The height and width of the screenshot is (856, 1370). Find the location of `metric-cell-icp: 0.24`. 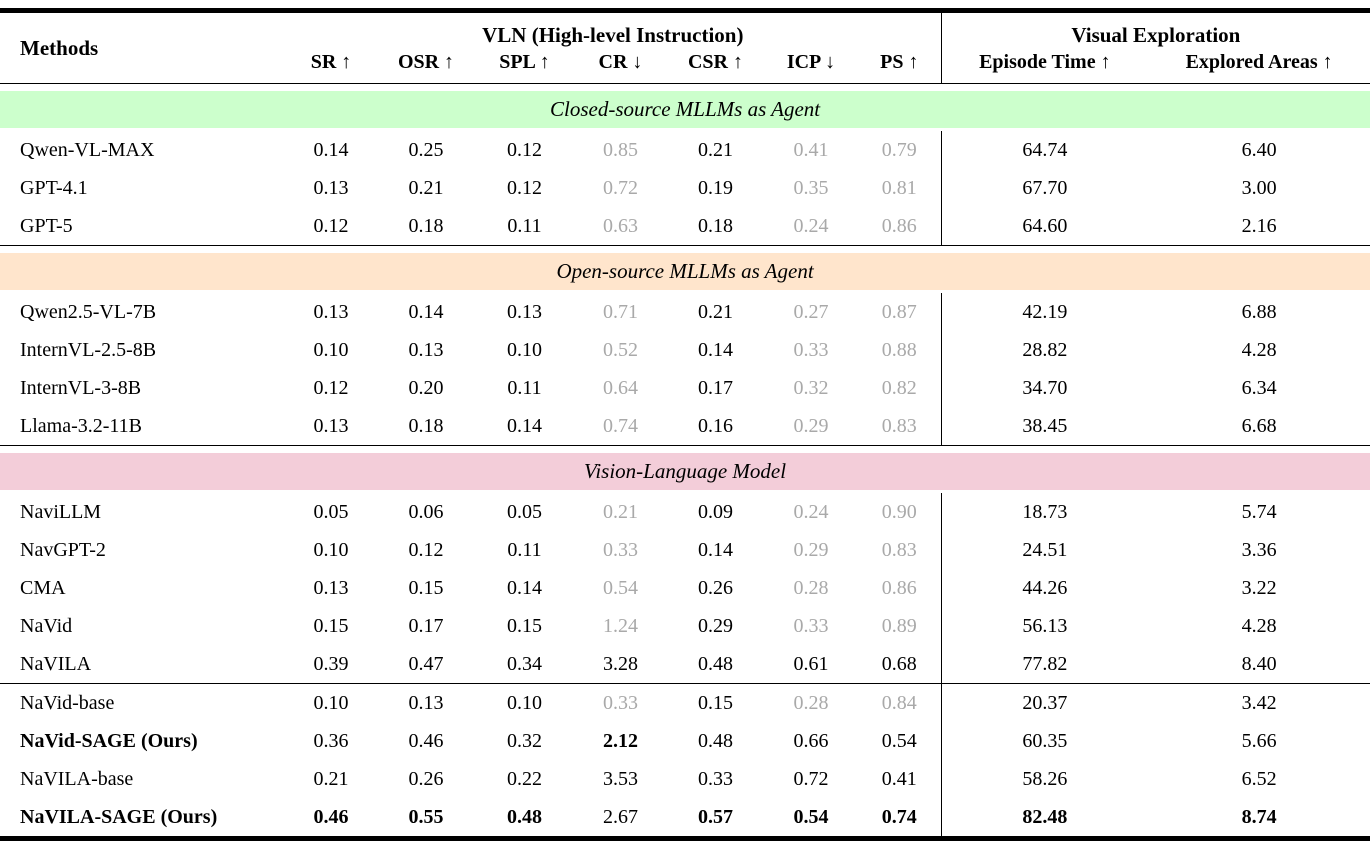

metric-cell-icp: 0.24 is located at coordinates (811, 512).